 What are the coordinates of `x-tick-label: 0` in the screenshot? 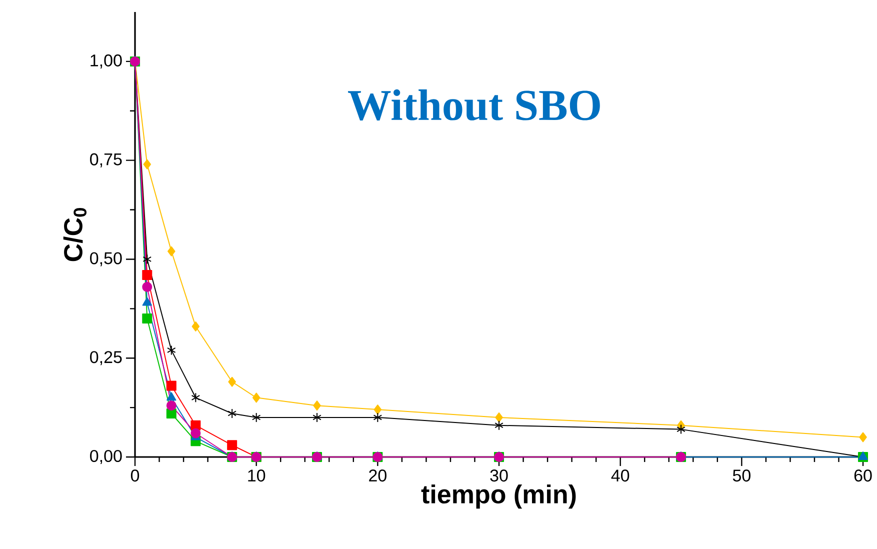 It's located at (135, 476).